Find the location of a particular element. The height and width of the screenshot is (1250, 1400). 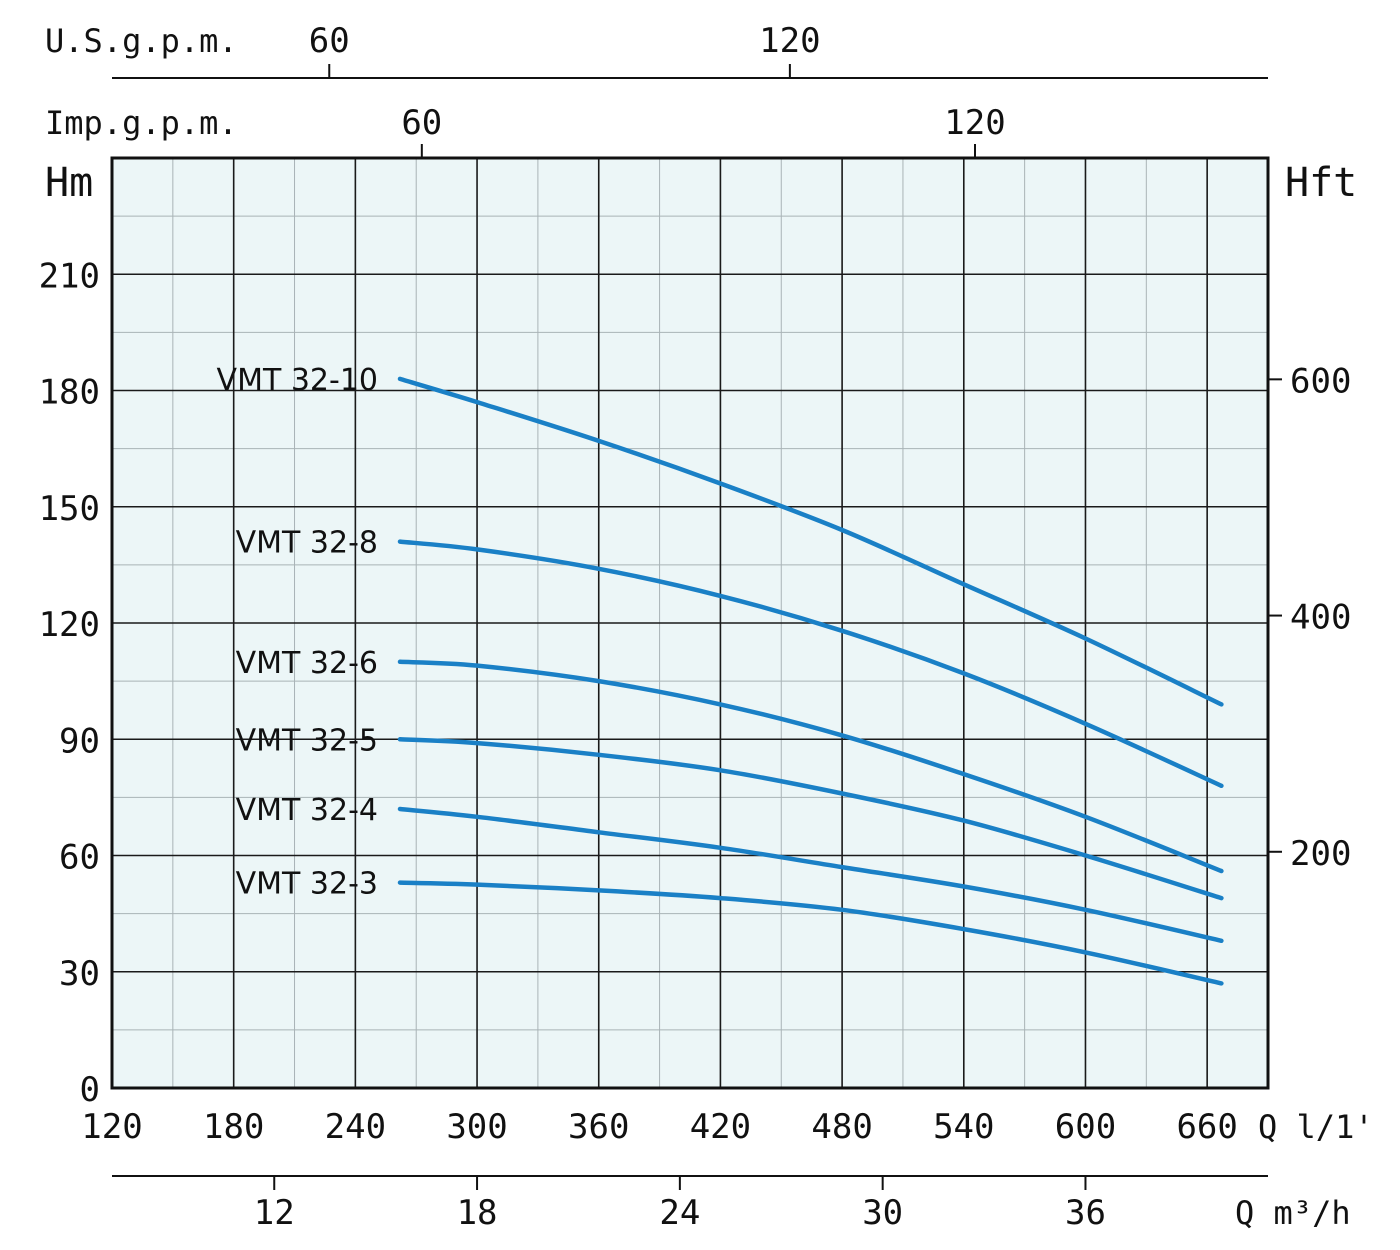

series-label: VMT 32-10 is located at coordinates (297, 380).